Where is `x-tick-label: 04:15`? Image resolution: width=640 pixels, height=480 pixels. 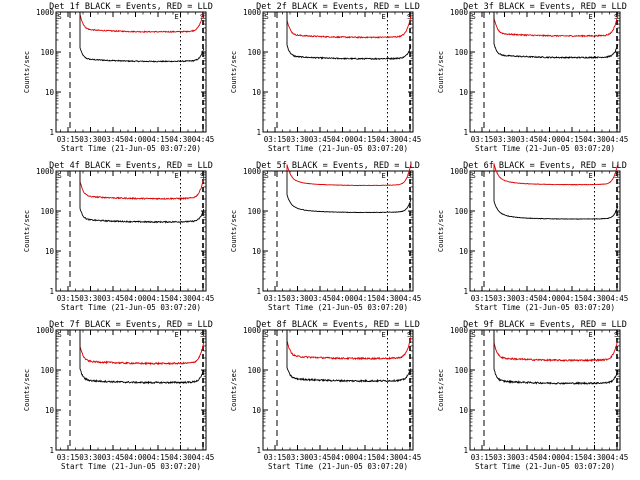 x-tick-label: 04:15 is located at coordinates (365, 139).